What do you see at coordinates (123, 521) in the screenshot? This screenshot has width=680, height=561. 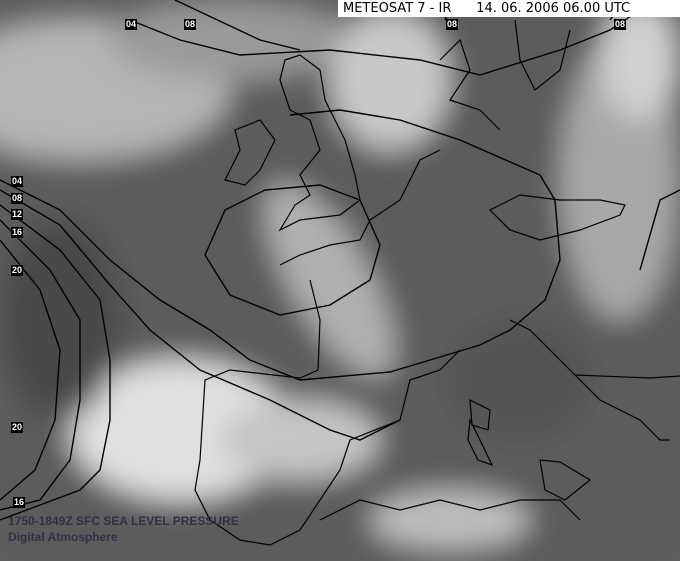 I see `product-caption: 1750-1849Z SFC SEA LEVEL PRESSURE` at bounding box center [123, 521].